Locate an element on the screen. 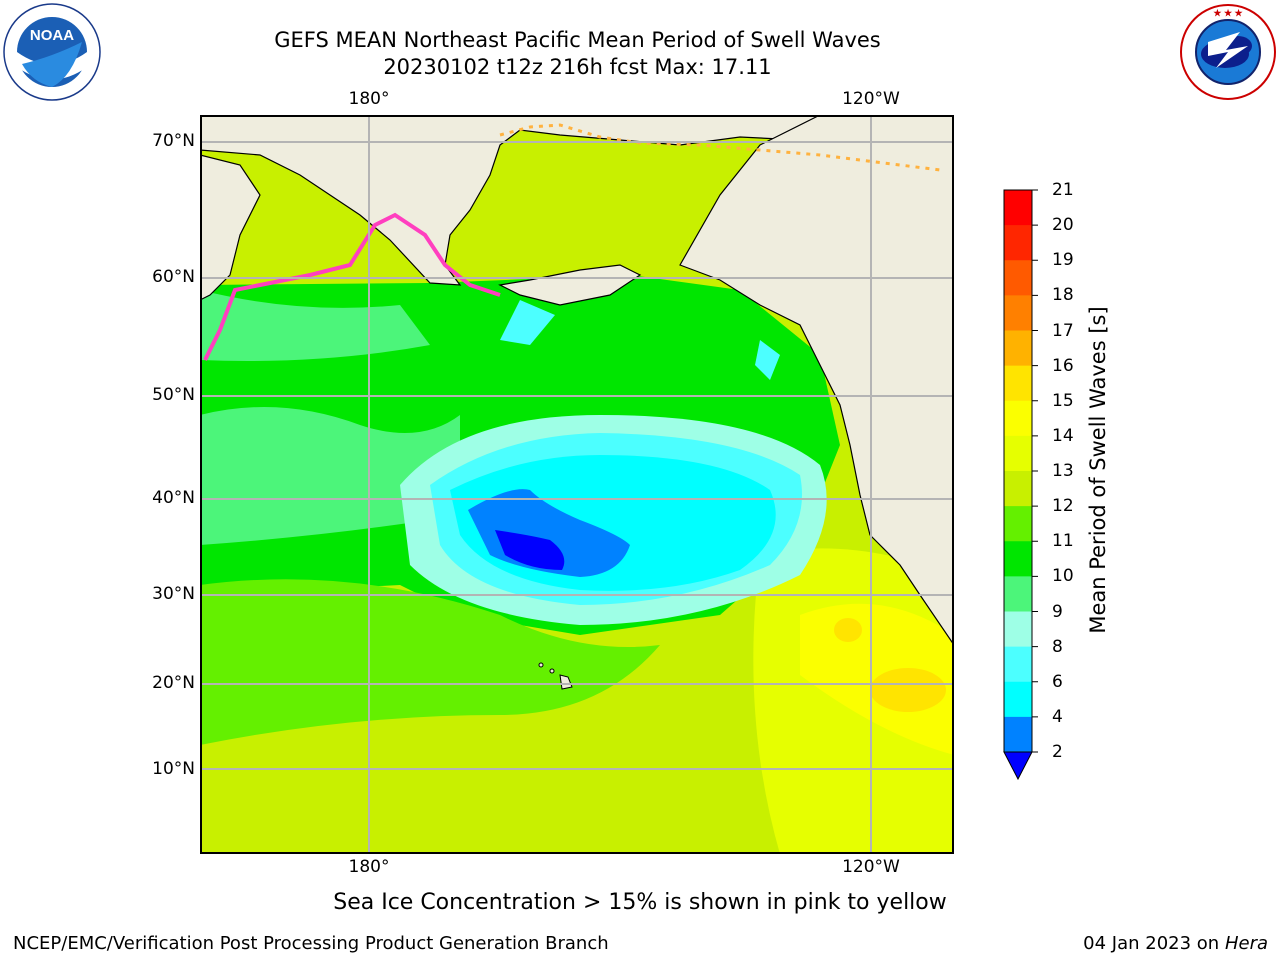 This screenshot has width=1280, height=960. svg-text: NOAA is located at coordinates (52, 35).